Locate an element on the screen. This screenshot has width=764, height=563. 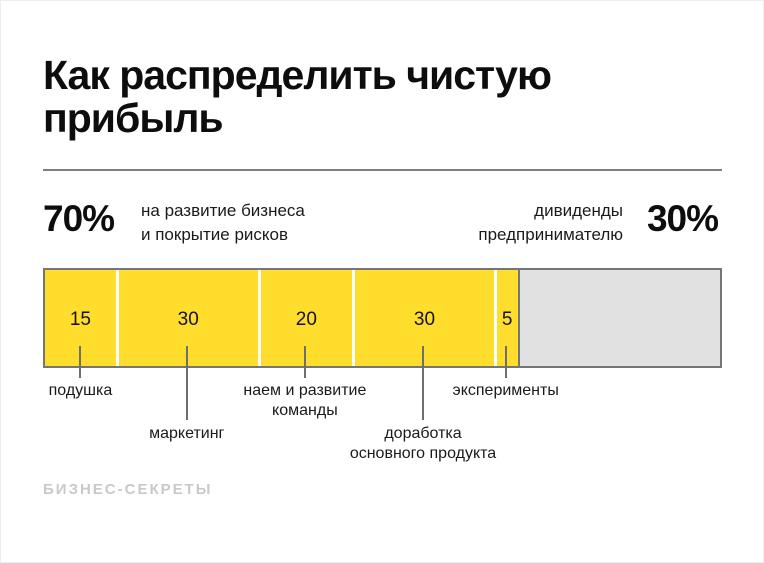
page-title-line2: прибыль is located at coordinates (133, 118).